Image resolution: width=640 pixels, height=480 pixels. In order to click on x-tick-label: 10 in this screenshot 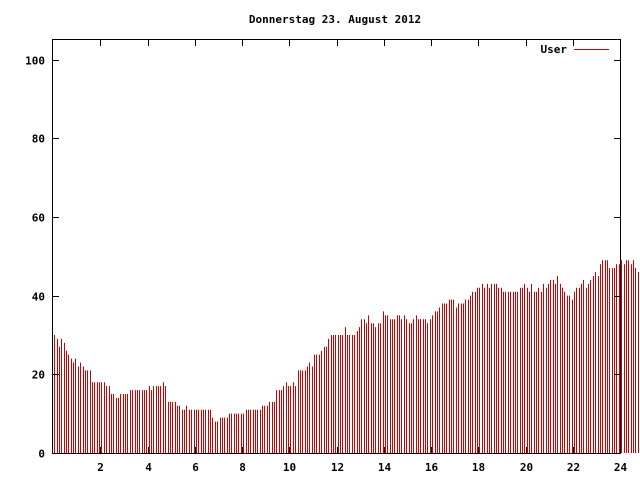, I will do `click(289, 467)`.